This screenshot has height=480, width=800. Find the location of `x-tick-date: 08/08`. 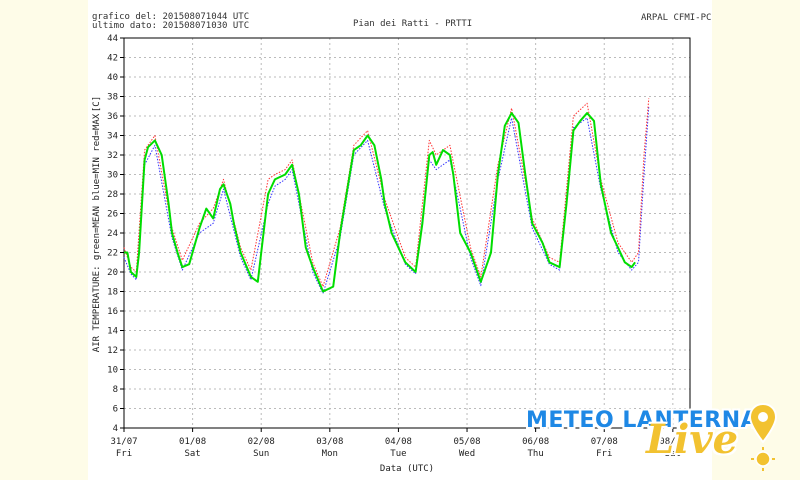

x-tick-date: 08/08 is located at coordinates (672, 442).